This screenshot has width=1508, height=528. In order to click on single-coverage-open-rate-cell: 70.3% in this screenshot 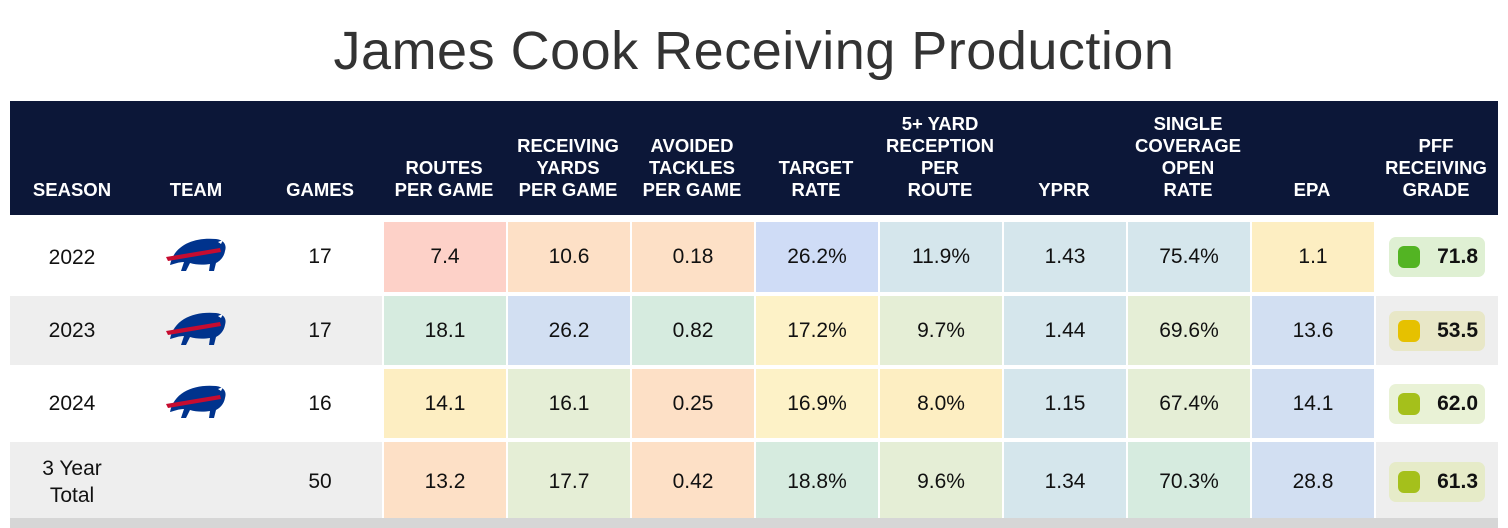, I will do `click(1188, 481)`.